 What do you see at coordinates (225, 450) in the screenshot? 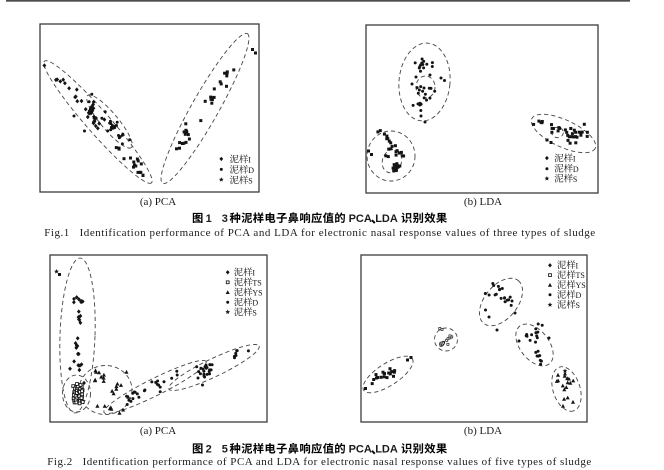
I see `svg-text: 5` at bounding box center [225, 450].